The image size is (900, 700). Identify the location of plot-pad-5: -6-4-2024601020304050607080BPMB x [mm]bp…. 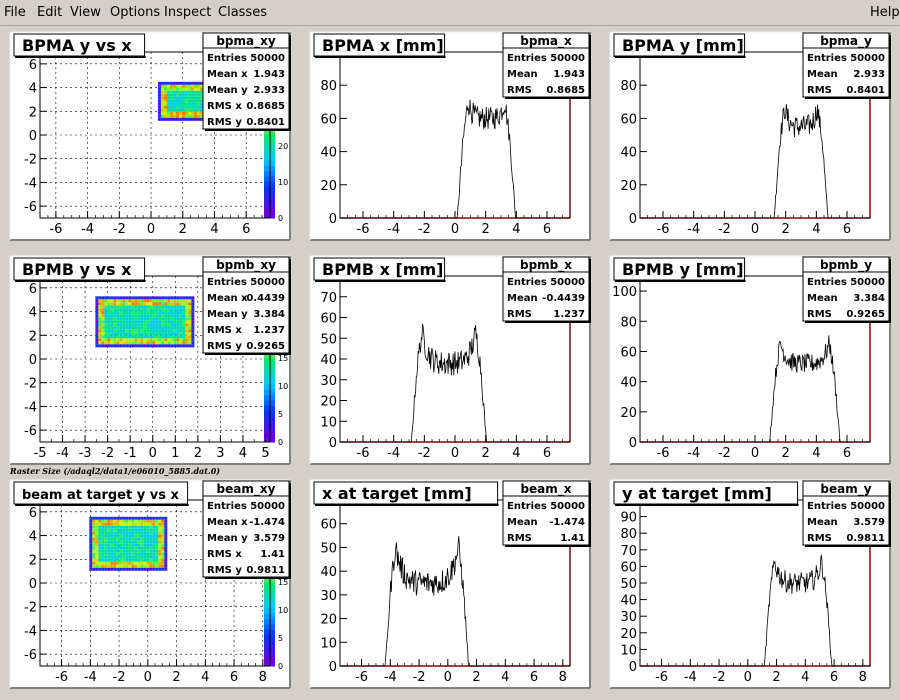
(450, 360).